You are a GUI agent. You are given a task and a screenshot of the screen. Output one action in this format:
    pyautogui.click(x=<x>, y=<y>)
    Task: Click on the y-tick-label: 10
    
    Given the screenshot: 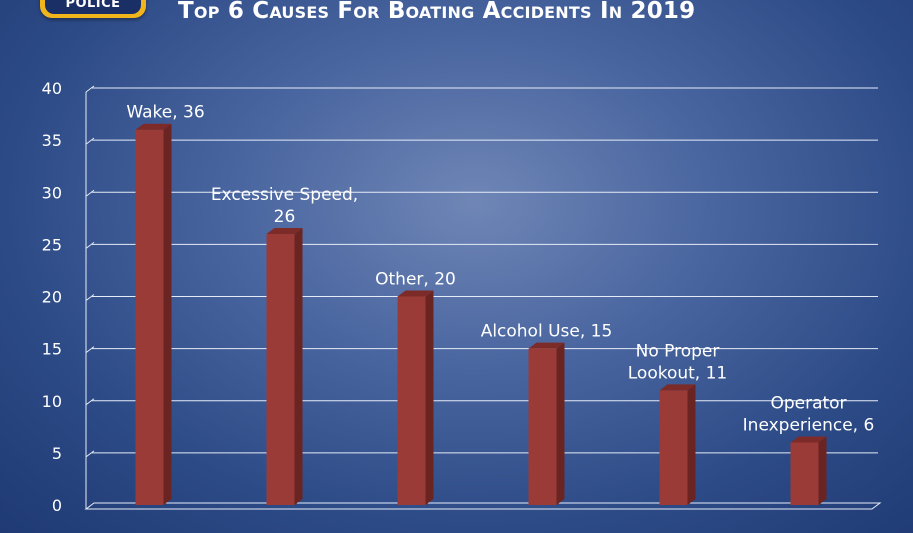 What is the action you would take?
    pyautogui.click(x=52, y=401)
    